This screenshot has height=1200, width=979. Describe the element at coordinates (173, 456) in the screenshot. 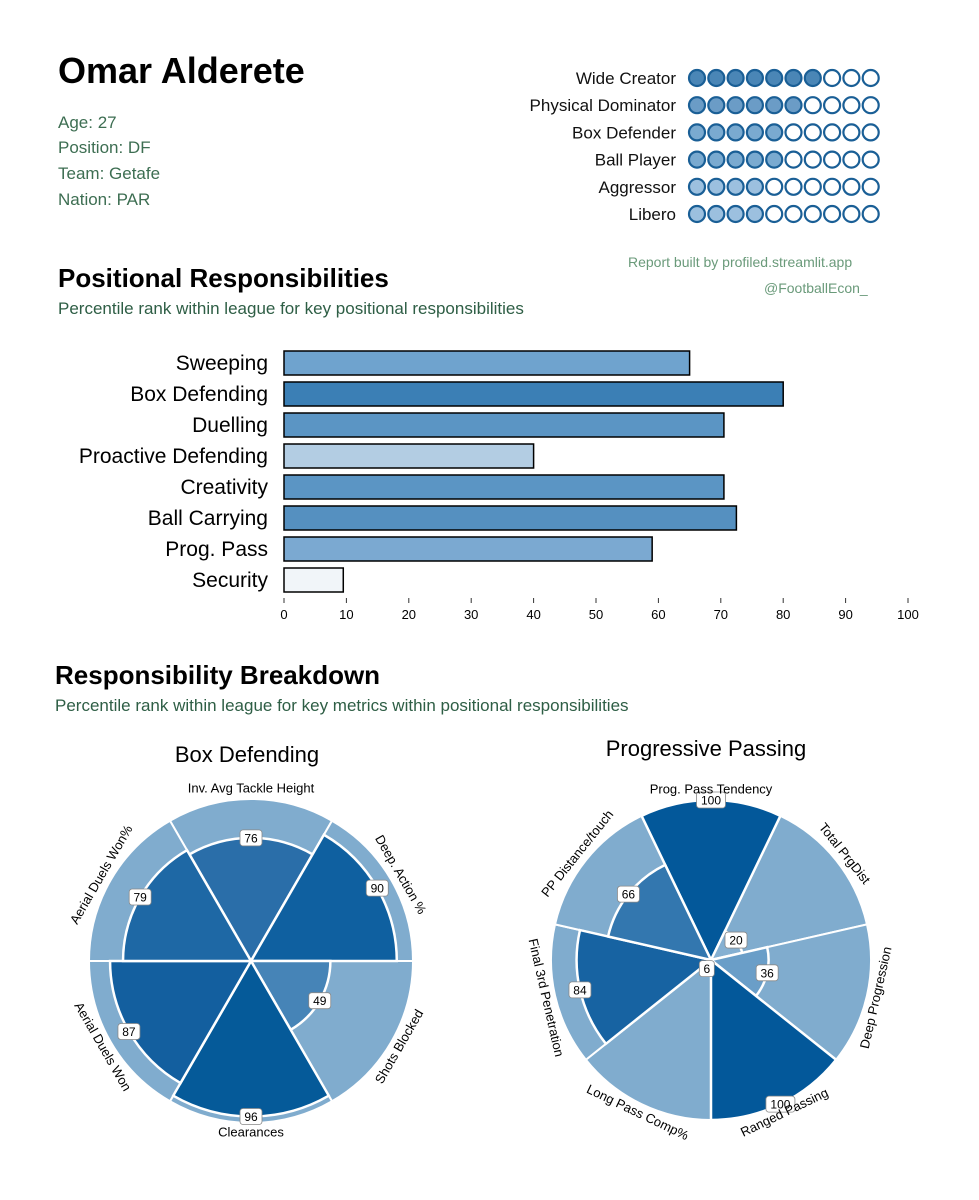

I see `bar-label-proactive-defending: Proactive Defending` at that location.